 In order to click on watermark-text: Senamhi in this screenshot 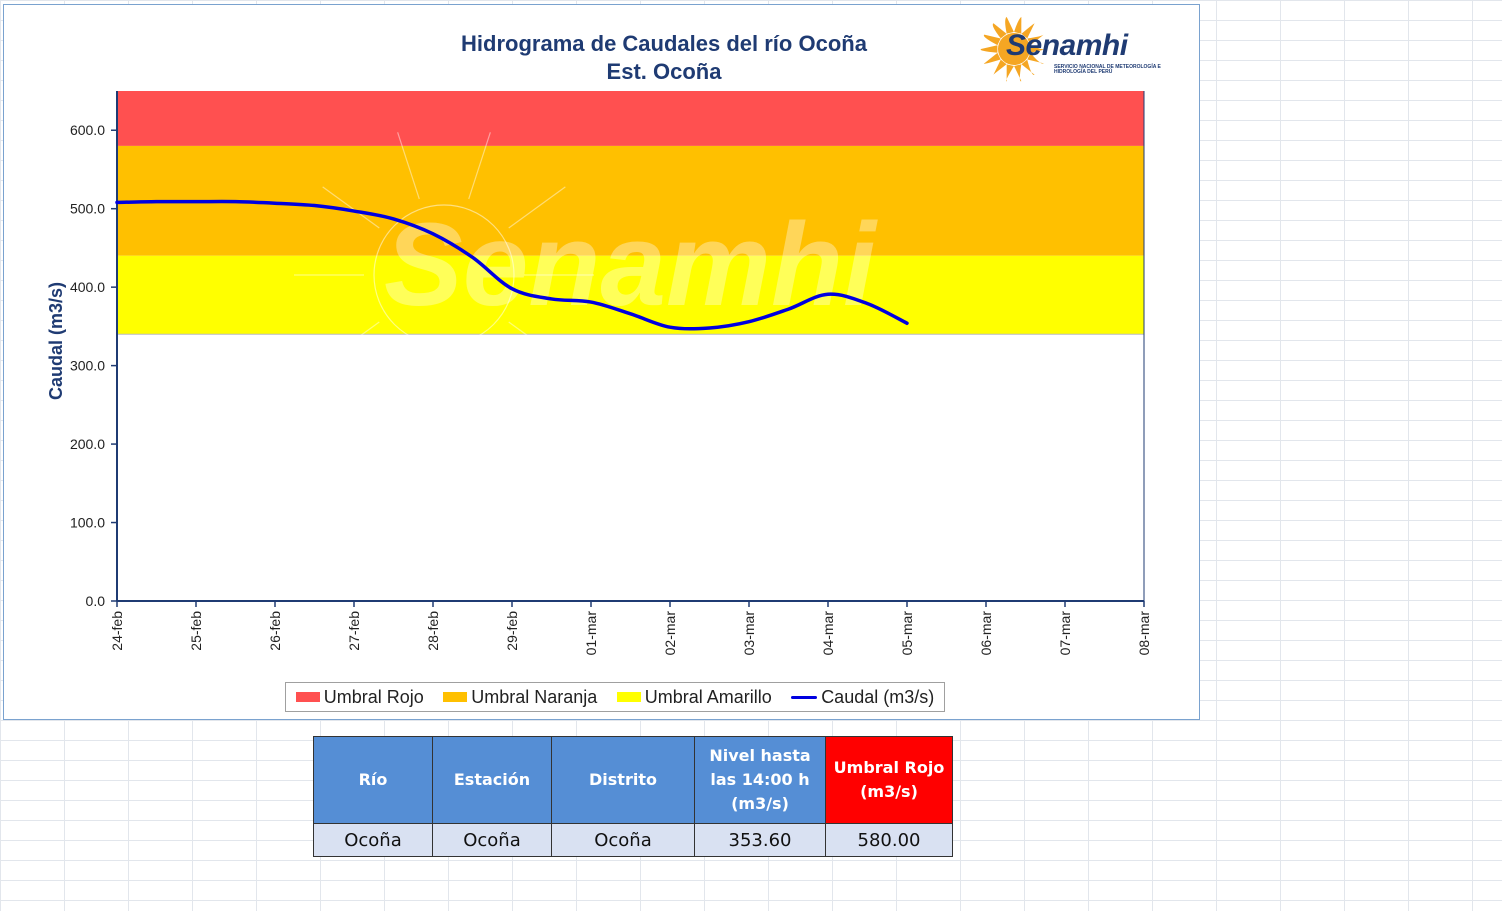, I will do `click(631, 265)`.